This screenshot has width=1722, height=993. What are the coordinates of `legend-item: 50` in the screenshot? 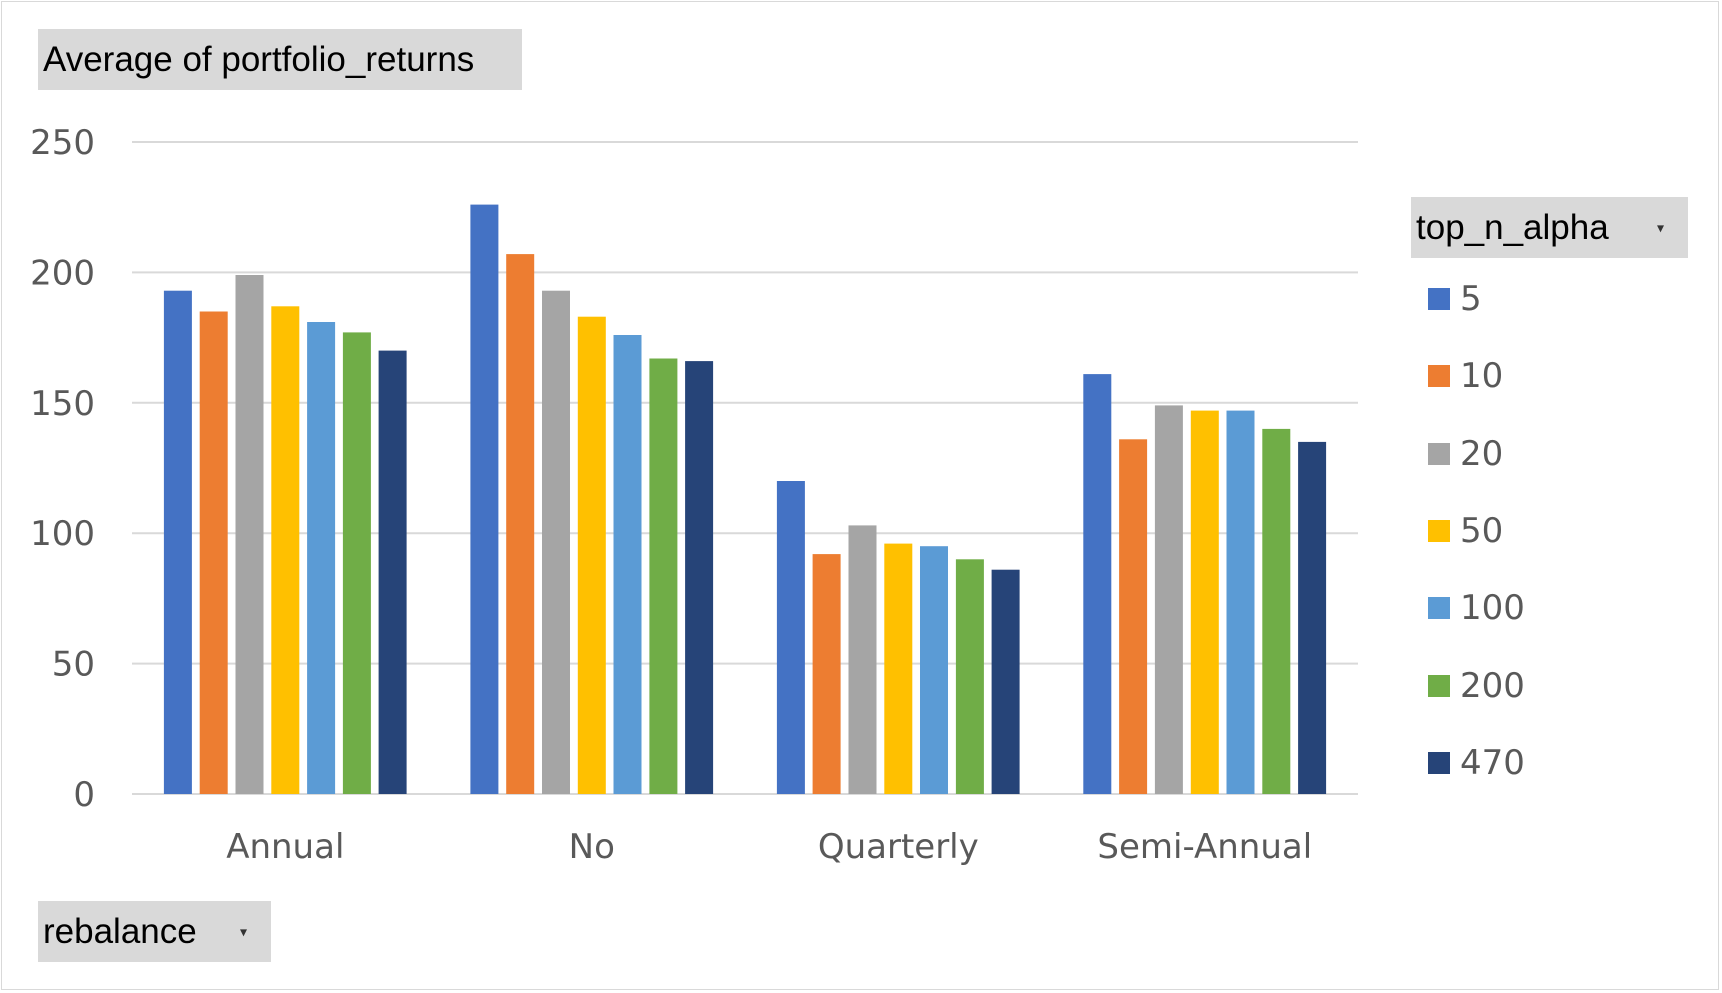 It's located at (1465, 531).